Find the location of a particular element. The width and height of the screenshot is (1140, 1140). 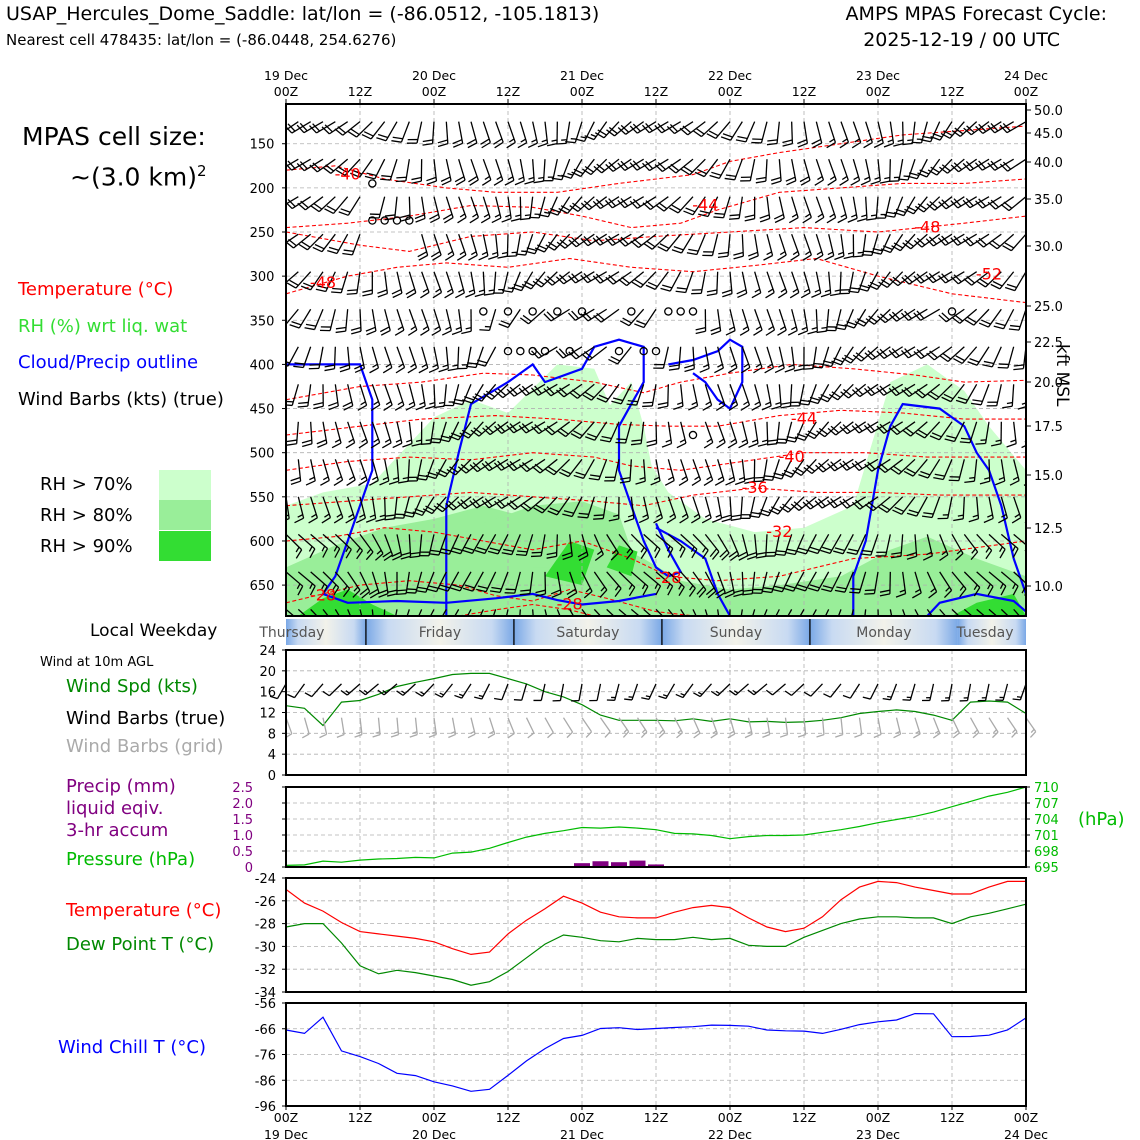

kft-tick-label: 45.0 is located at coordinates (1048, 134).